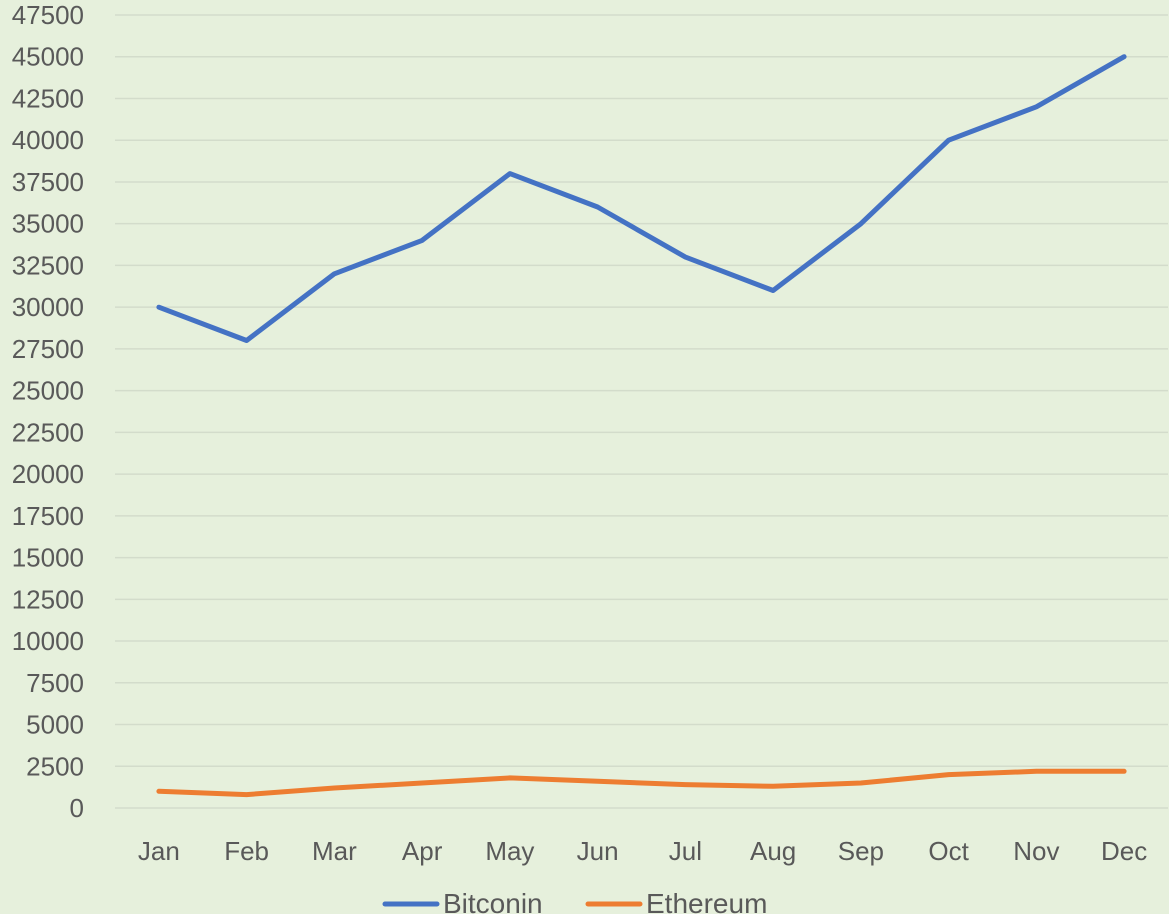 The width and height of the screenshot is (1169, 914). What do you see at coordinates (706, 901) in the screenshot?
I see `legend-label-ethereum: Ethereum` at bounding box center [706, 901].